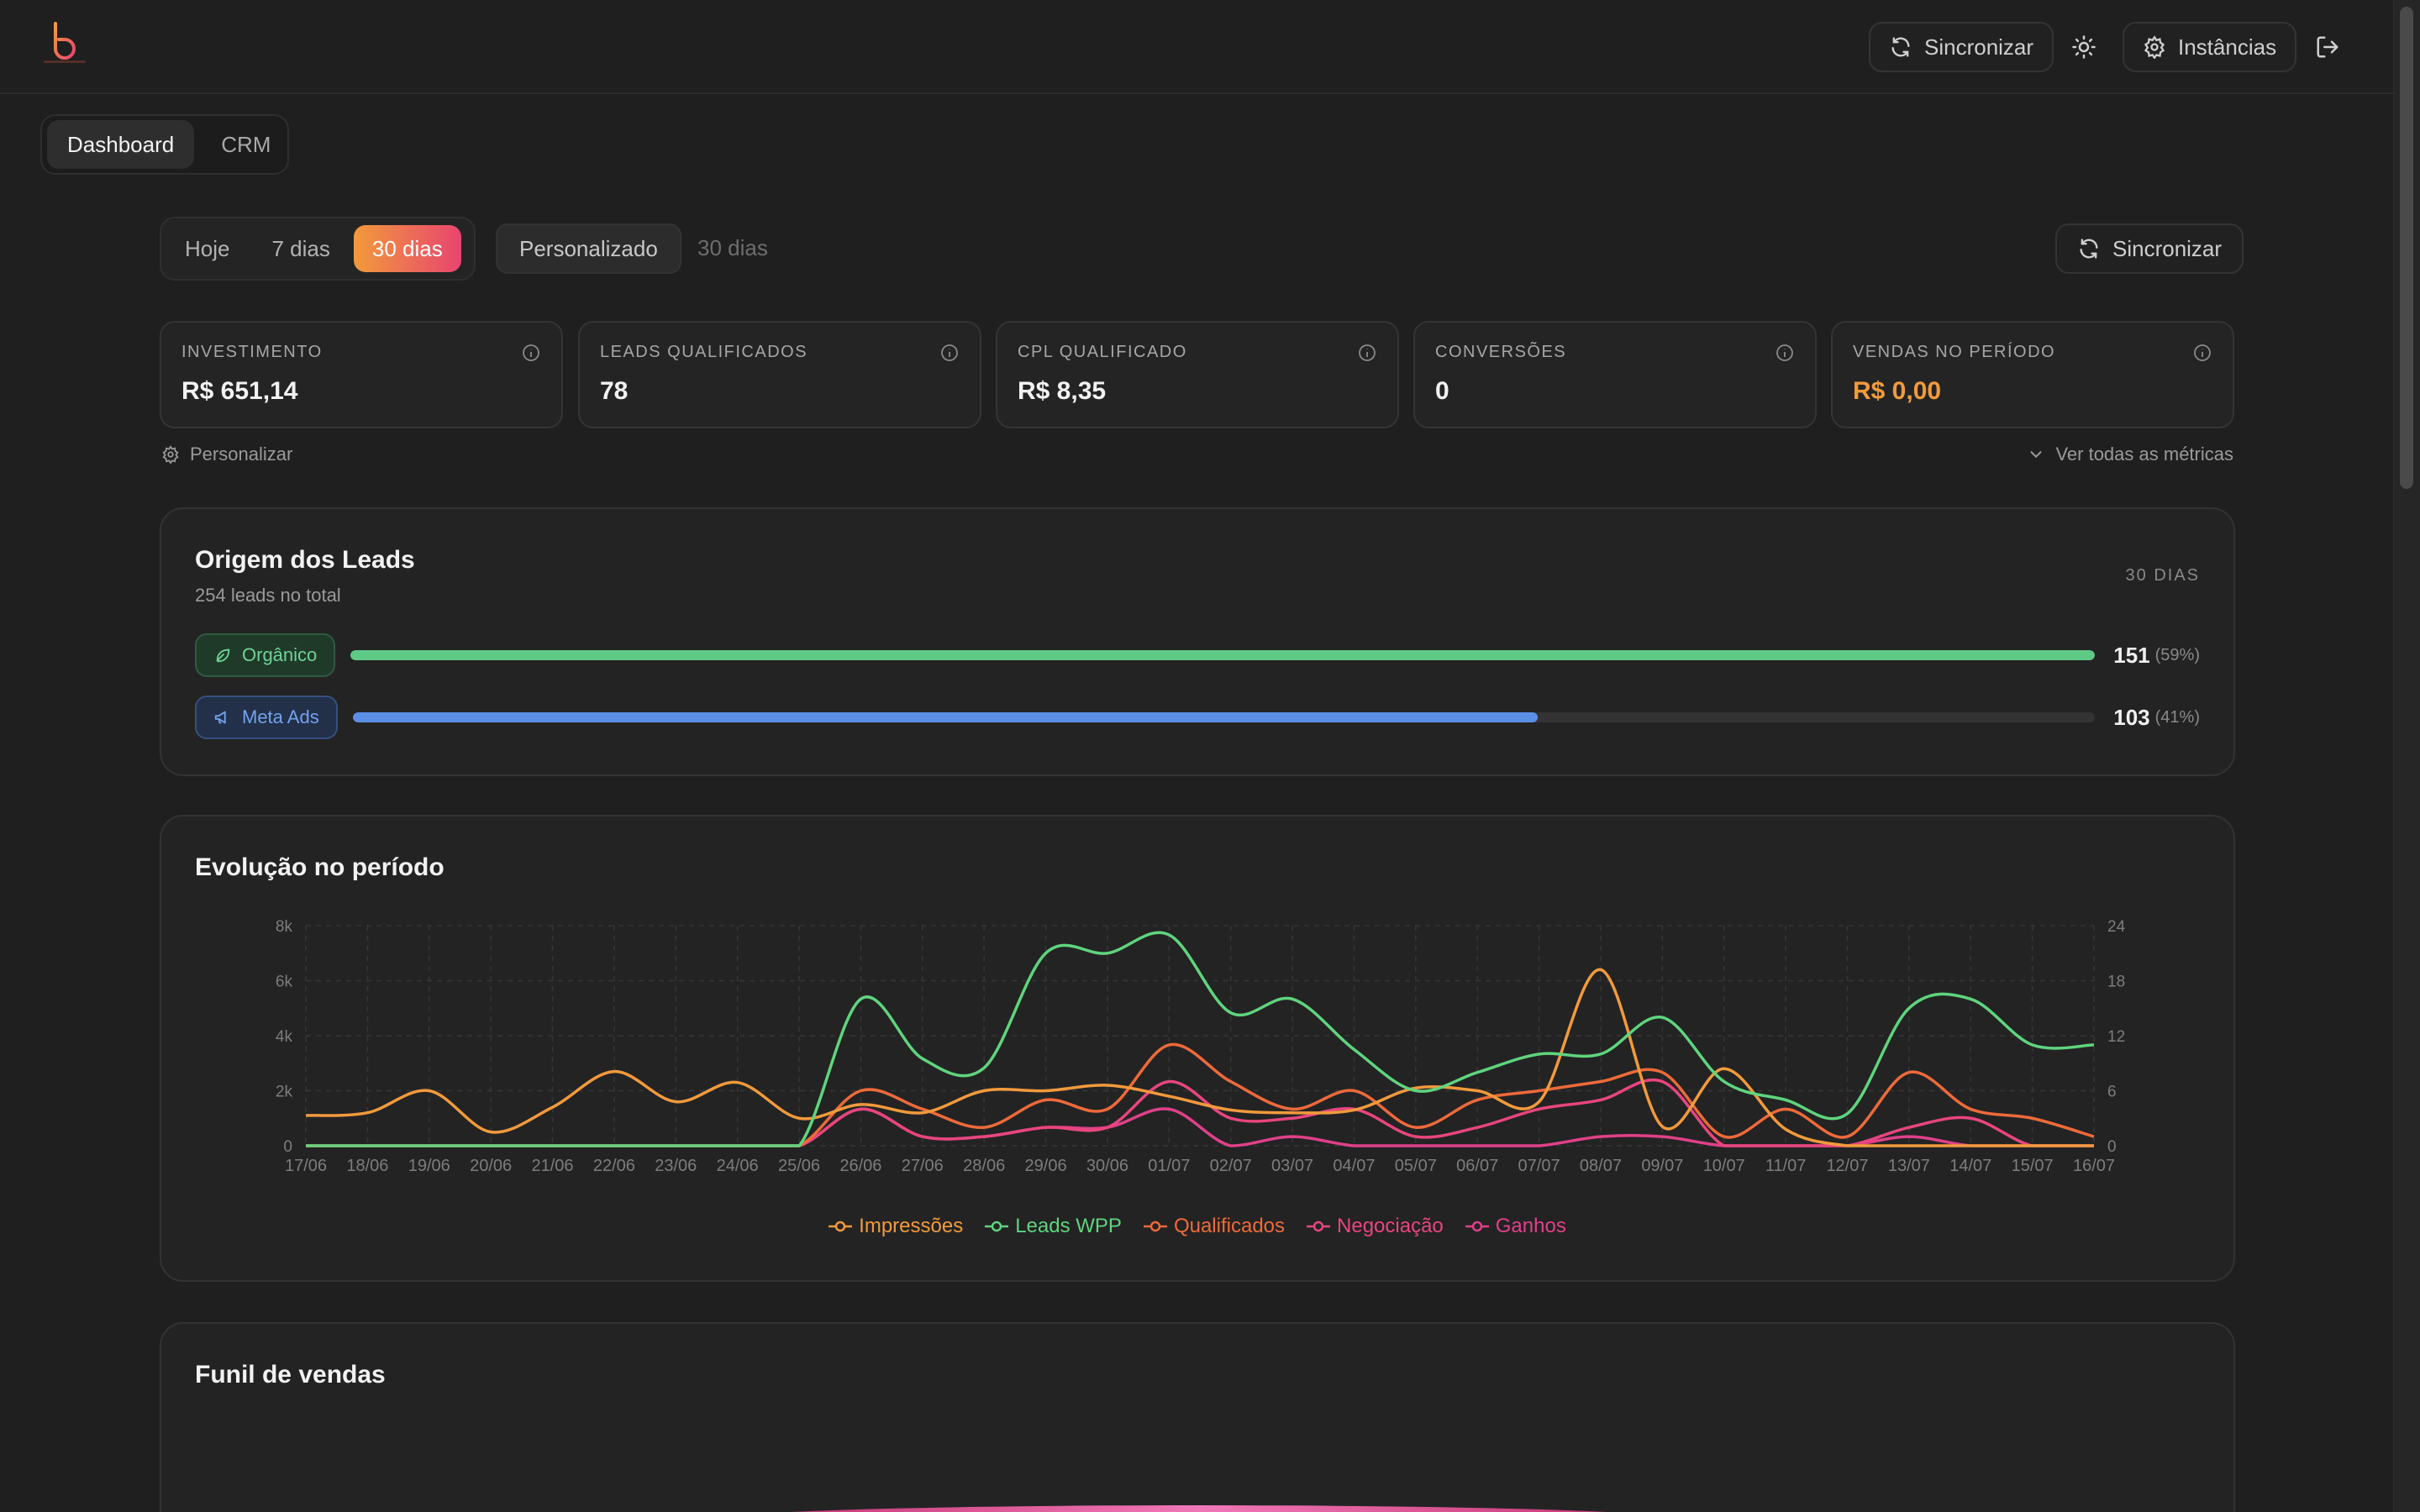  I want to click on main-nav-tabs: Dashboard CRM, so click(165, 144).